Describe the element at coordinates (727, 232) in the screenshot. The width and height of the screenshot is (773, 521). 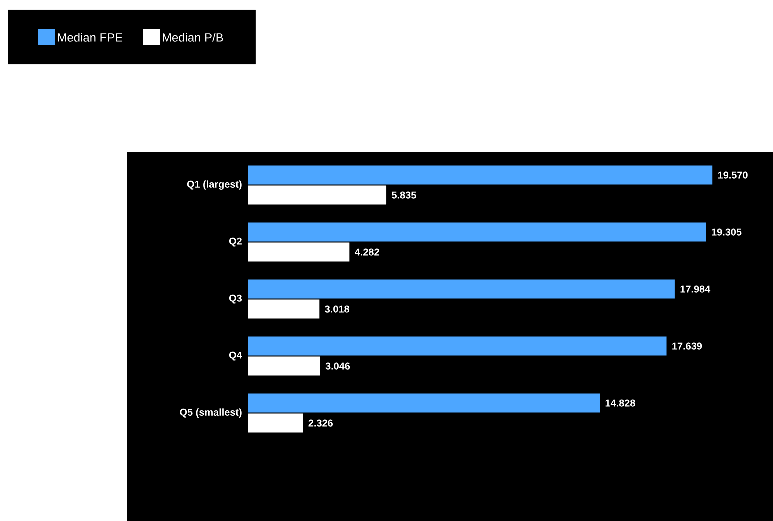
I see `data-label: 19.305` at that location.